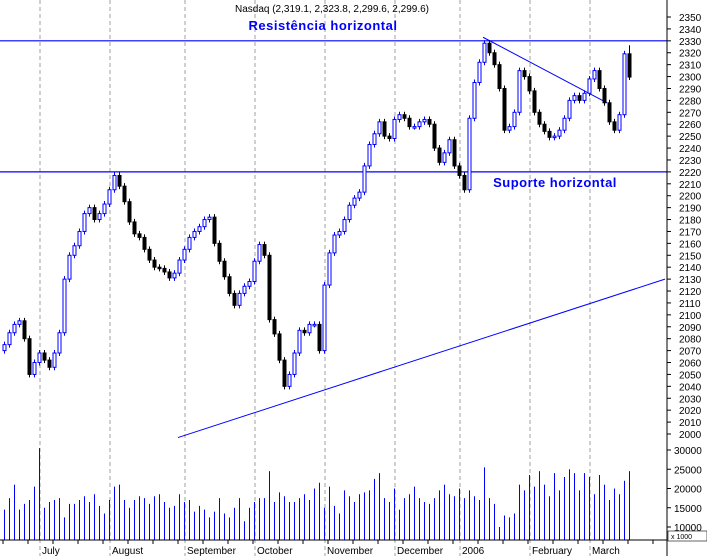  Describe the element at coordinates (687, 536) in the screenshot. I see `volume-unit-box` at that location.